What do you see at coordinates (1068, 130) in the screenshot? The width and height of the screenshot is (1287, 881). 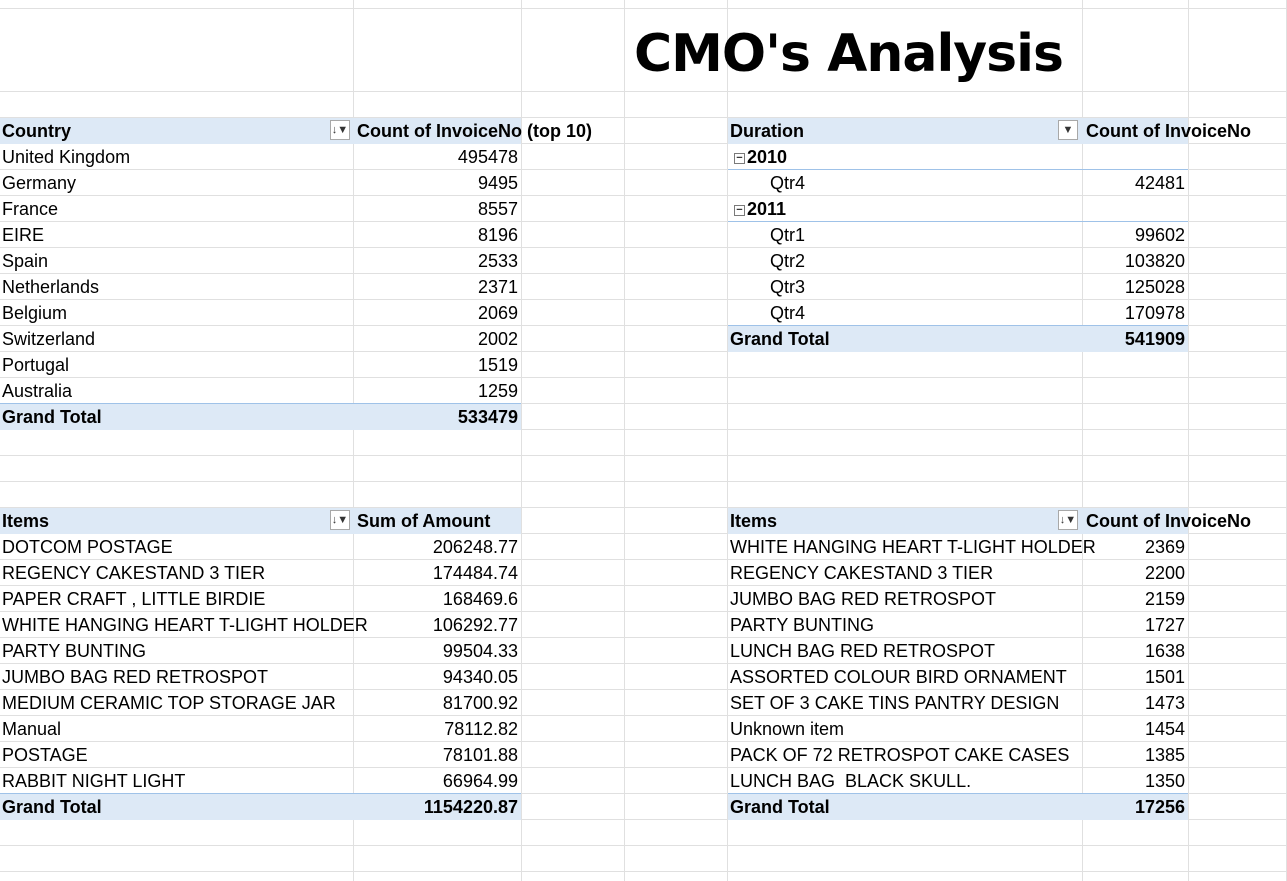 I see `dropdown-arrow-icon: ▼` at bounding box center [1068, 130].